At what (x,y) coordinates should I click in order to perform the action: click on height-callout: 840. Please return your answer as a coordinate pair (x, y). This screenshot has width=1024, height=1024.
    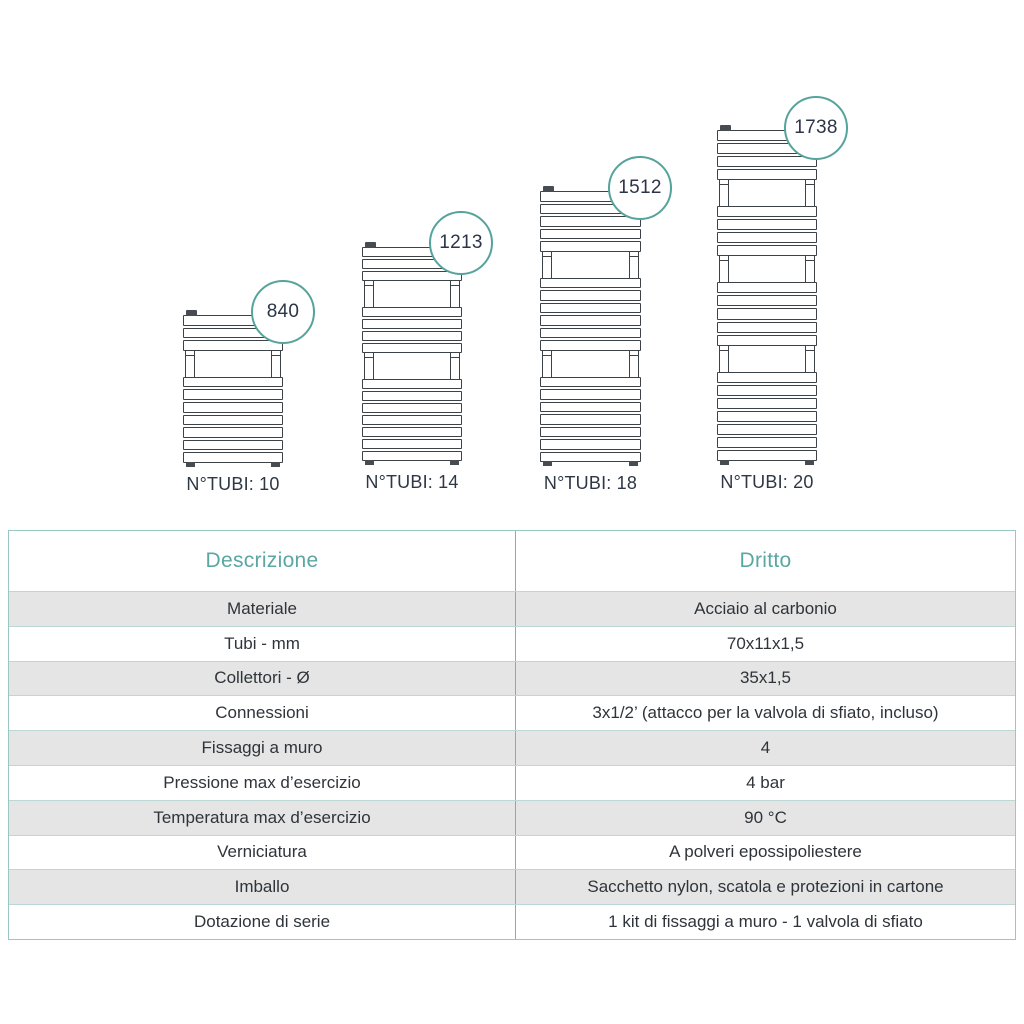
    Looking at the image, I should click on (283, 312).